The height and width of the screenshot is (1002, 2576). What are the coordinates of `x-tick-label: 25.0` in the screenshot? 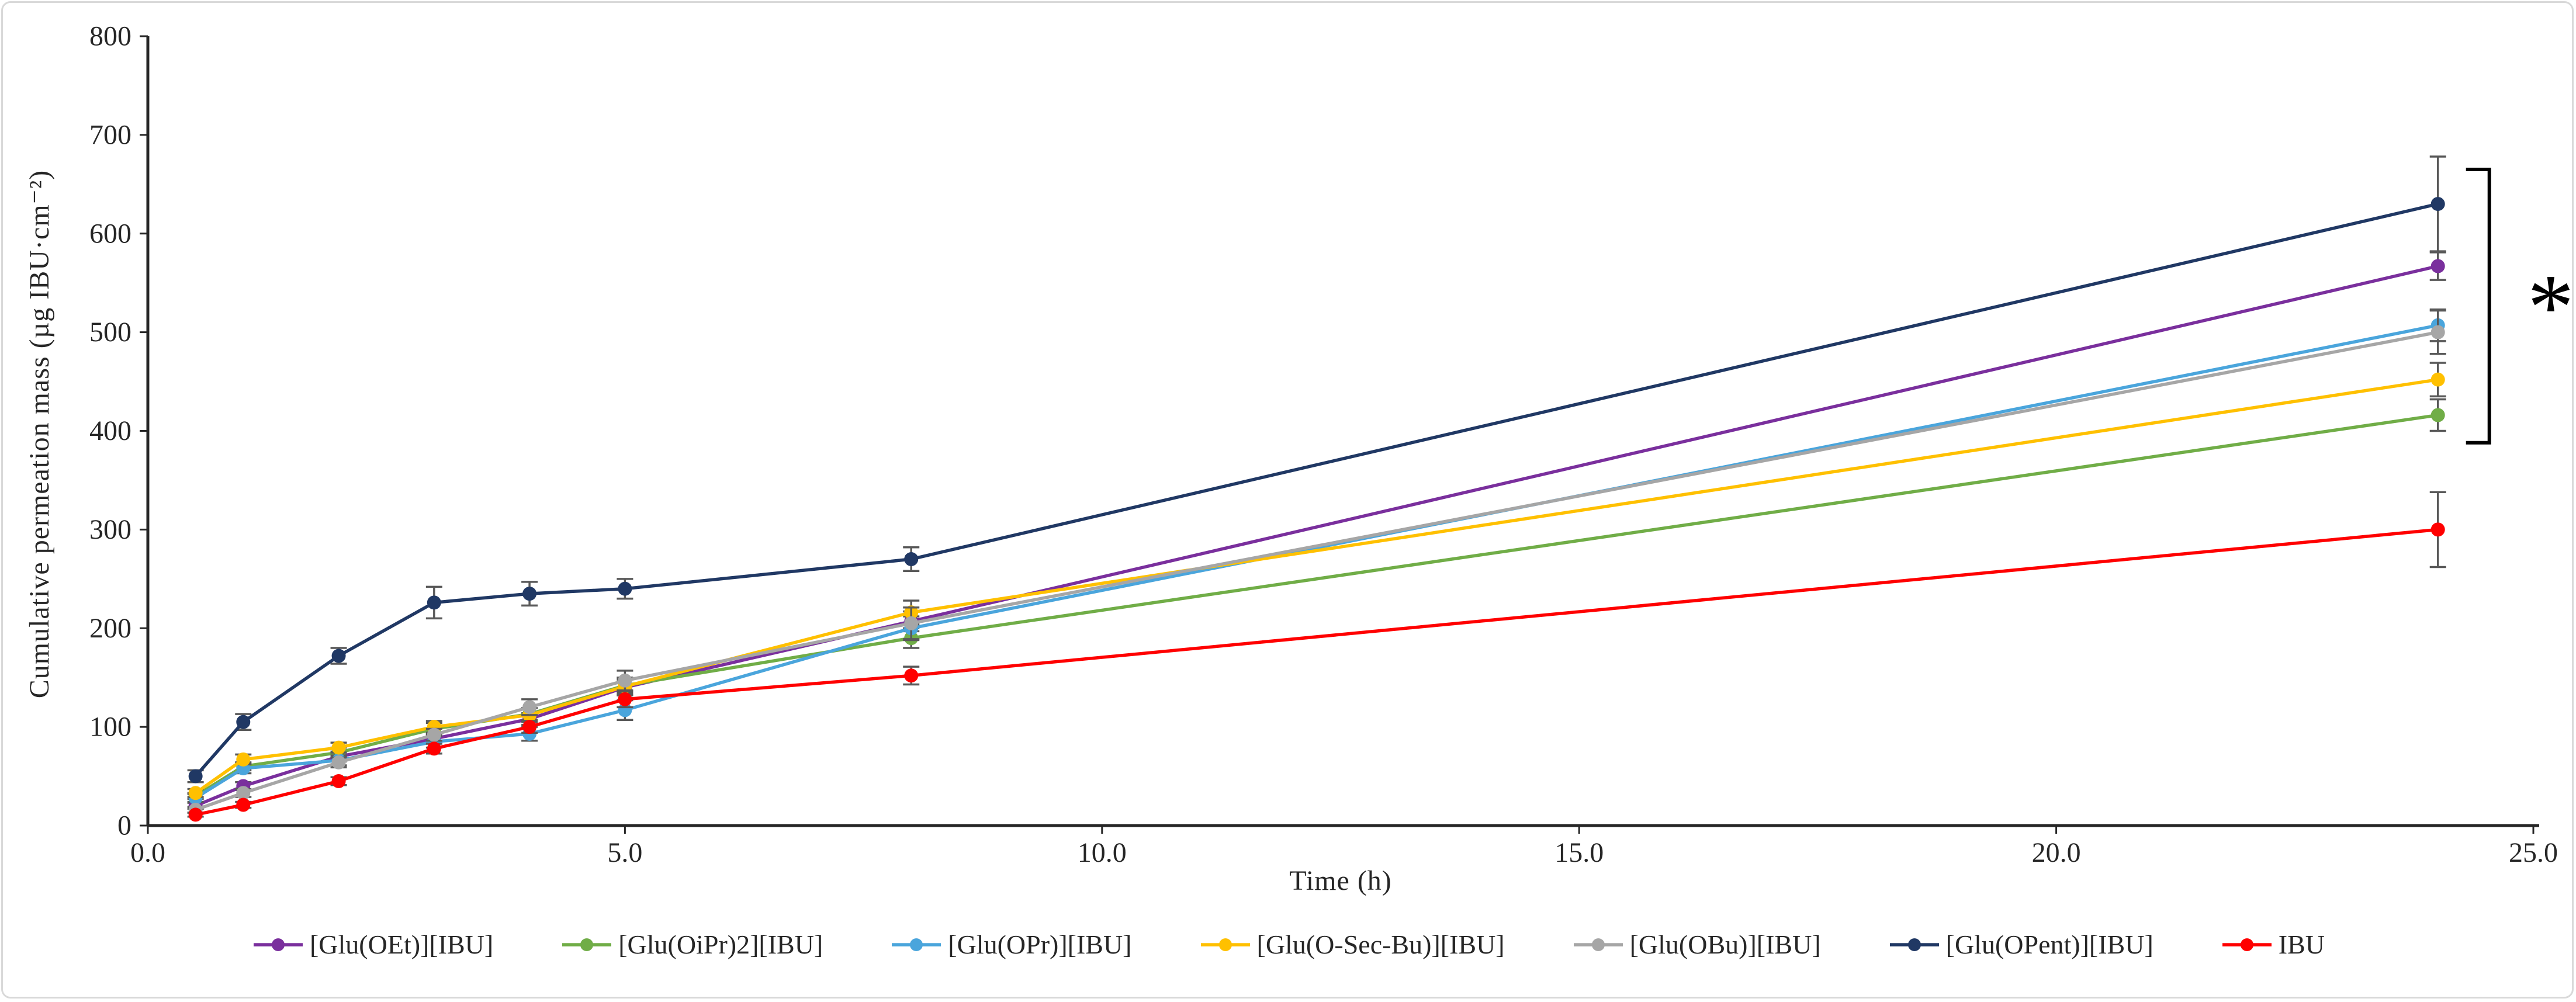 It's located at (2533, 852).